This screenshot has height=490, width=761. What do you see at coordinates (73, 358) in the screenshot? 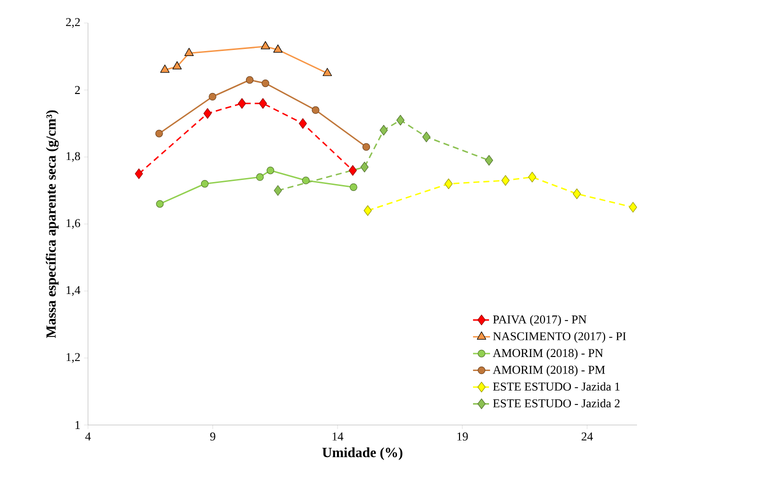
I see `y-tick-label: 1,2` at bounding box center [73, 358].